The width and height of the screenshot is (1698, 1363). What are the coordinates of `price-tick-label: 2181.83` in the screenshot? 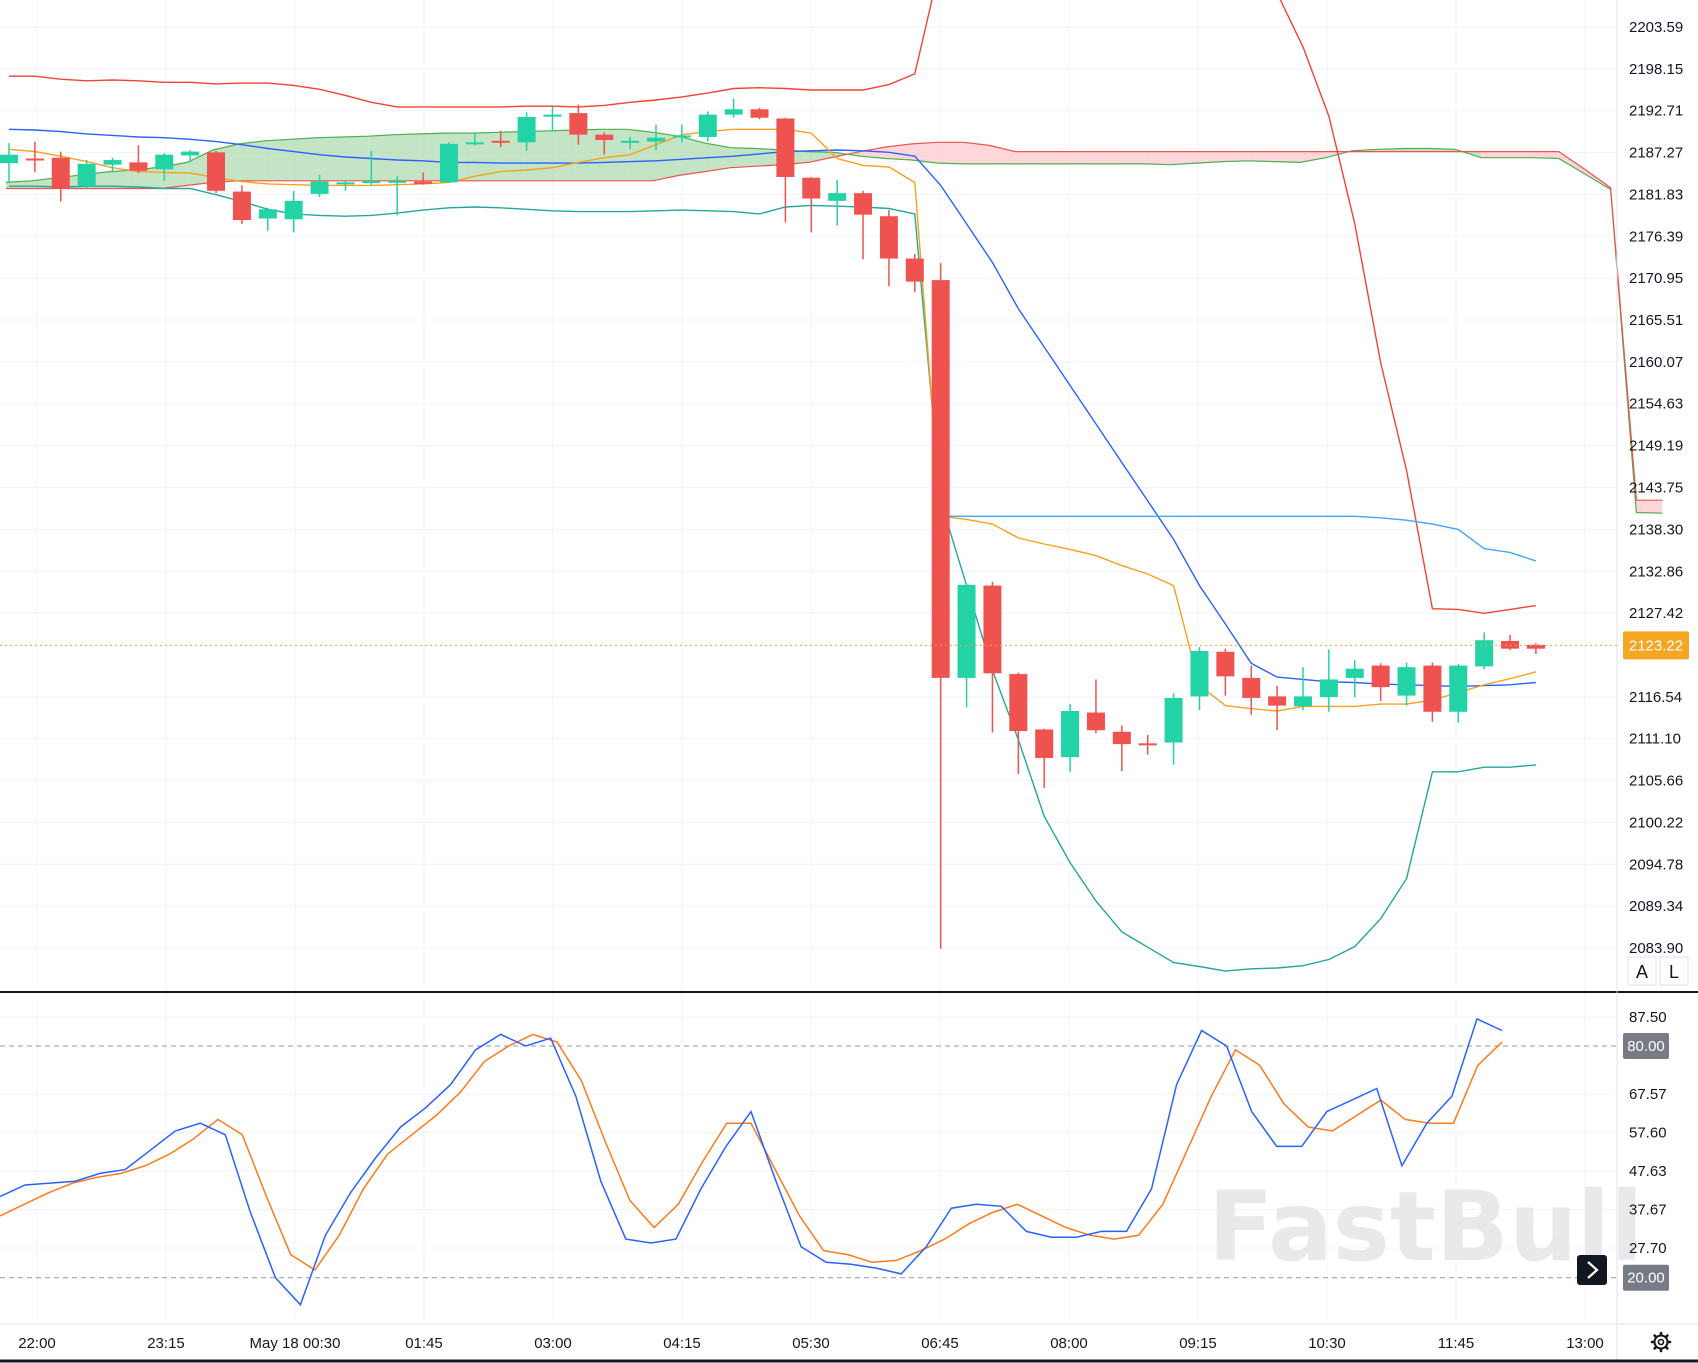 It's located at (1656, 194).